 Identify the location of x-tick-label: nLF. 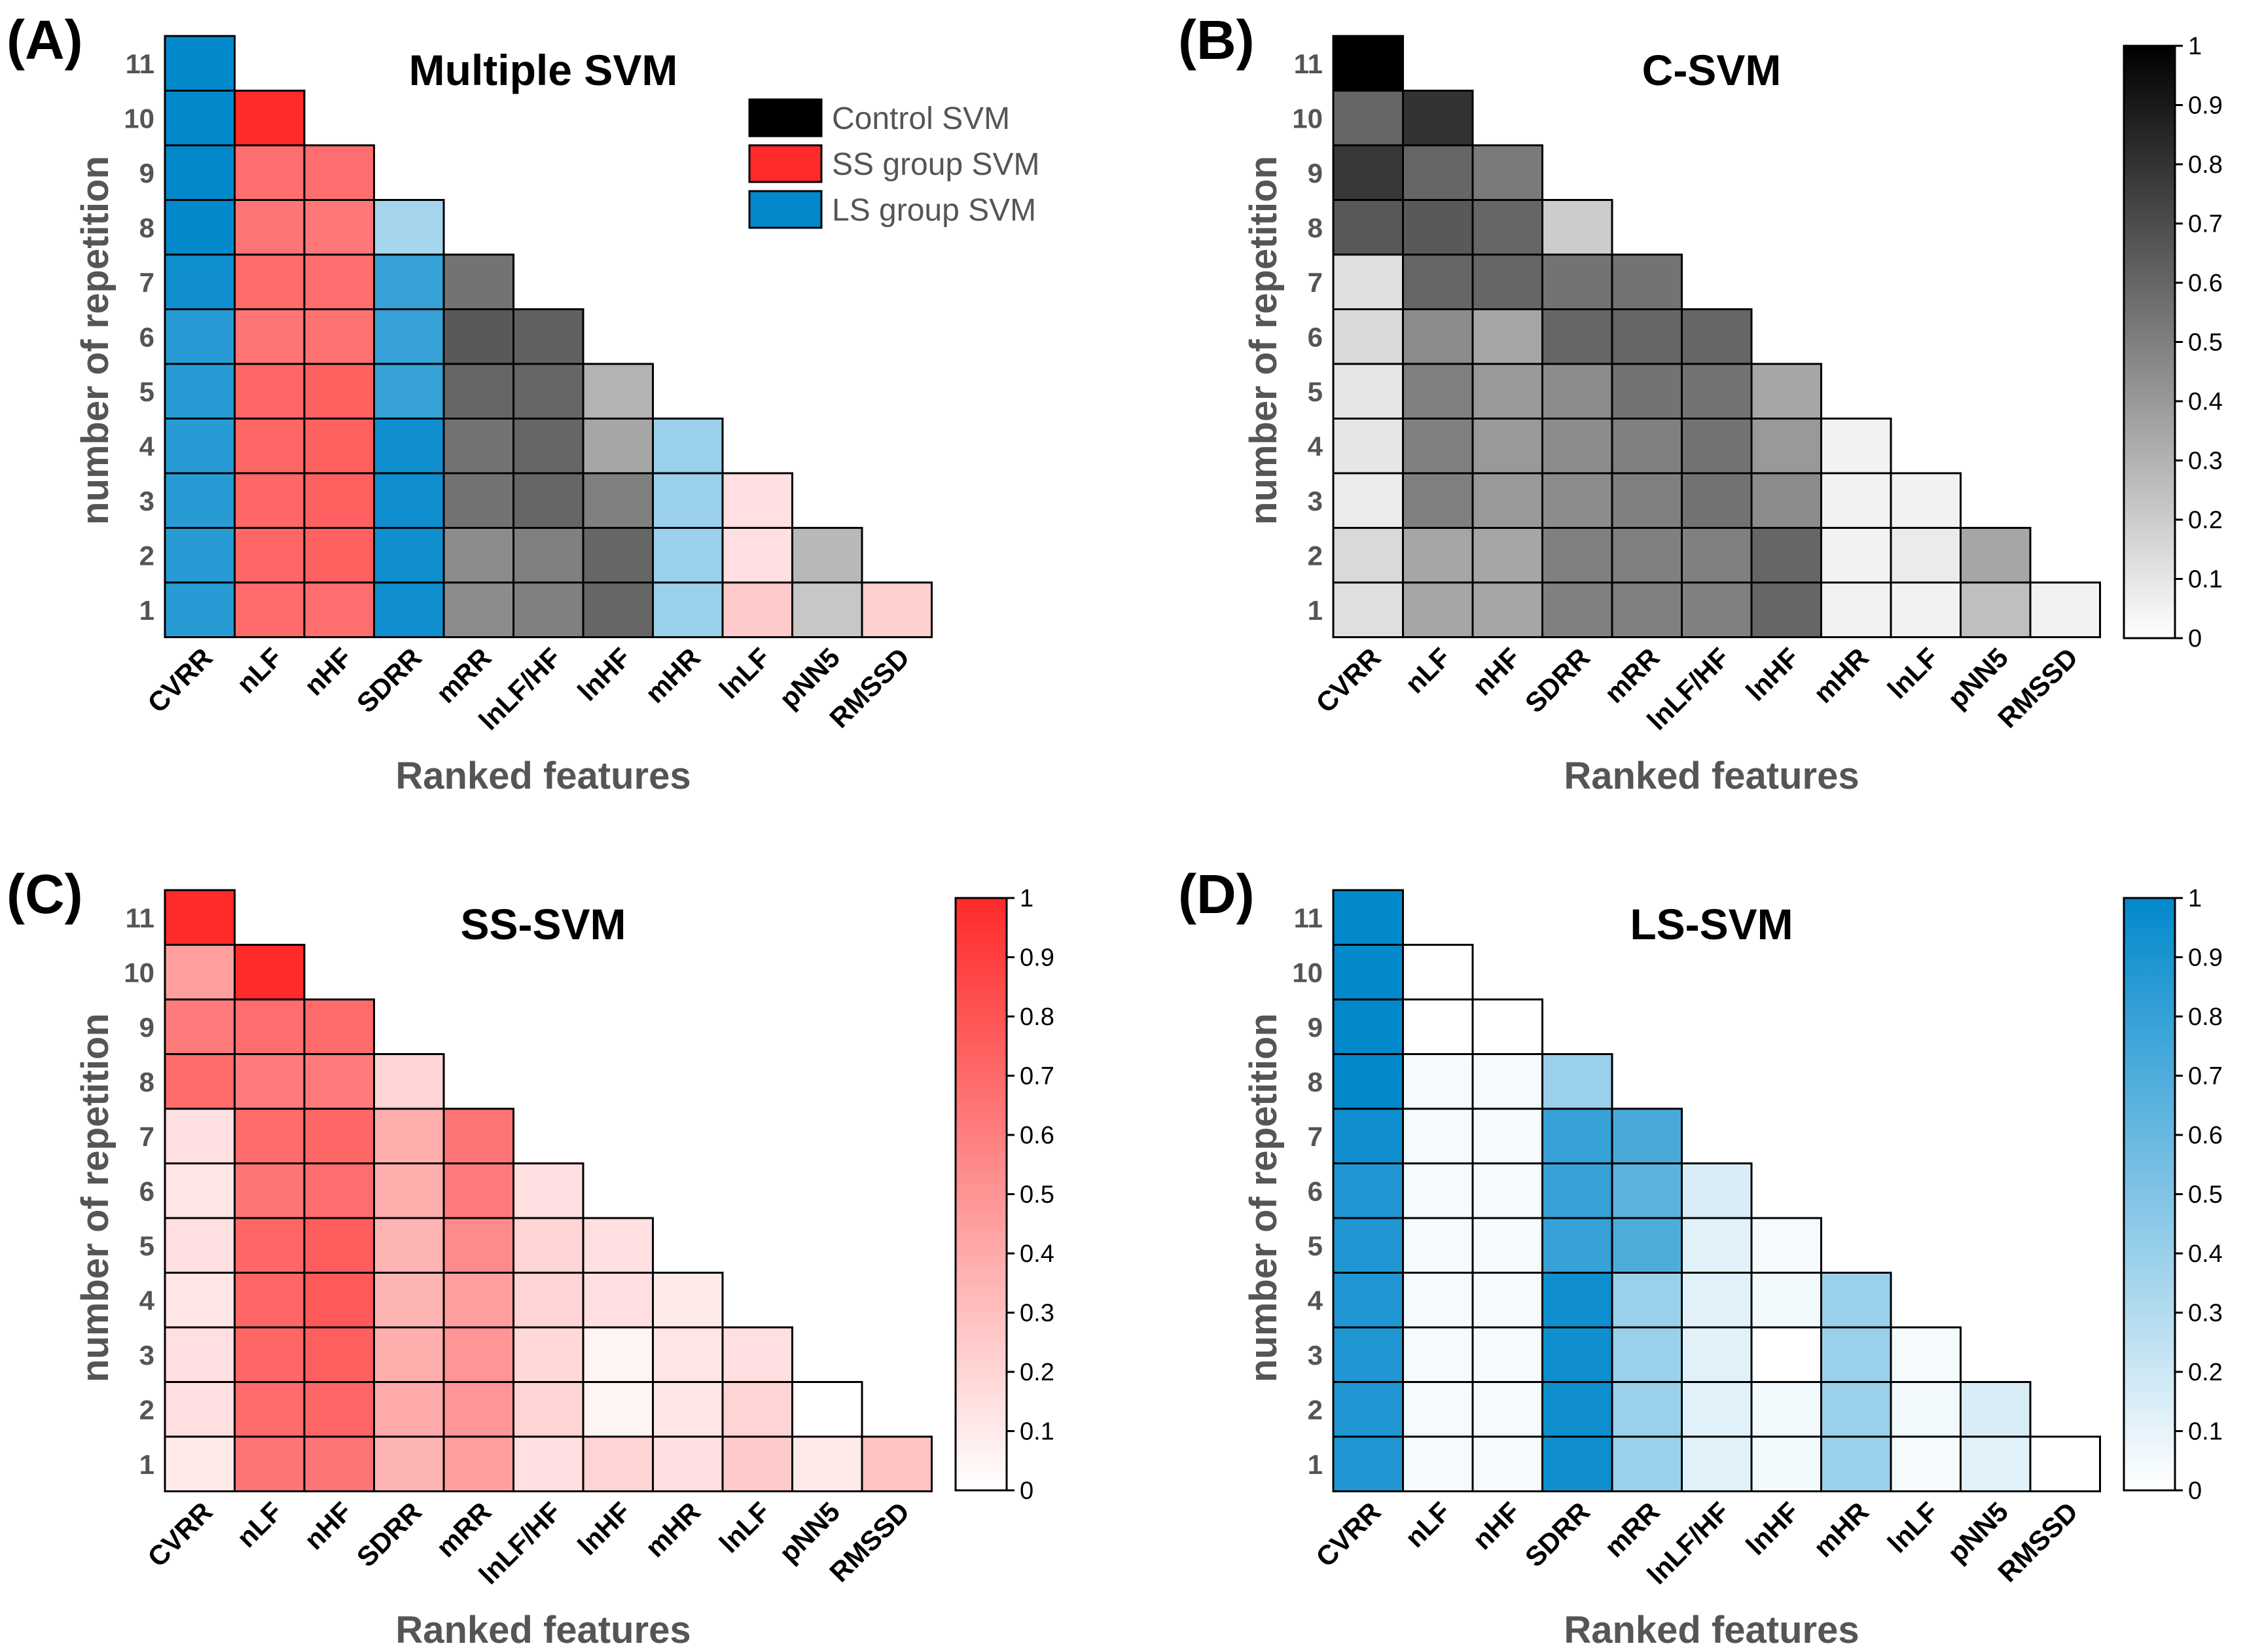
(259, 1525).